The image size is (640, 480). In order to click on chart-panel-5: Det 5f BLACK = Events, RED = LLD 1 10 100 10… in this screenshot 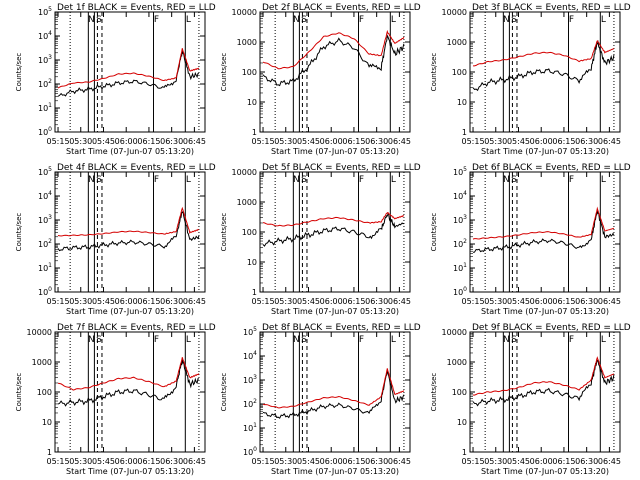, I will do `click(320, 239)`.